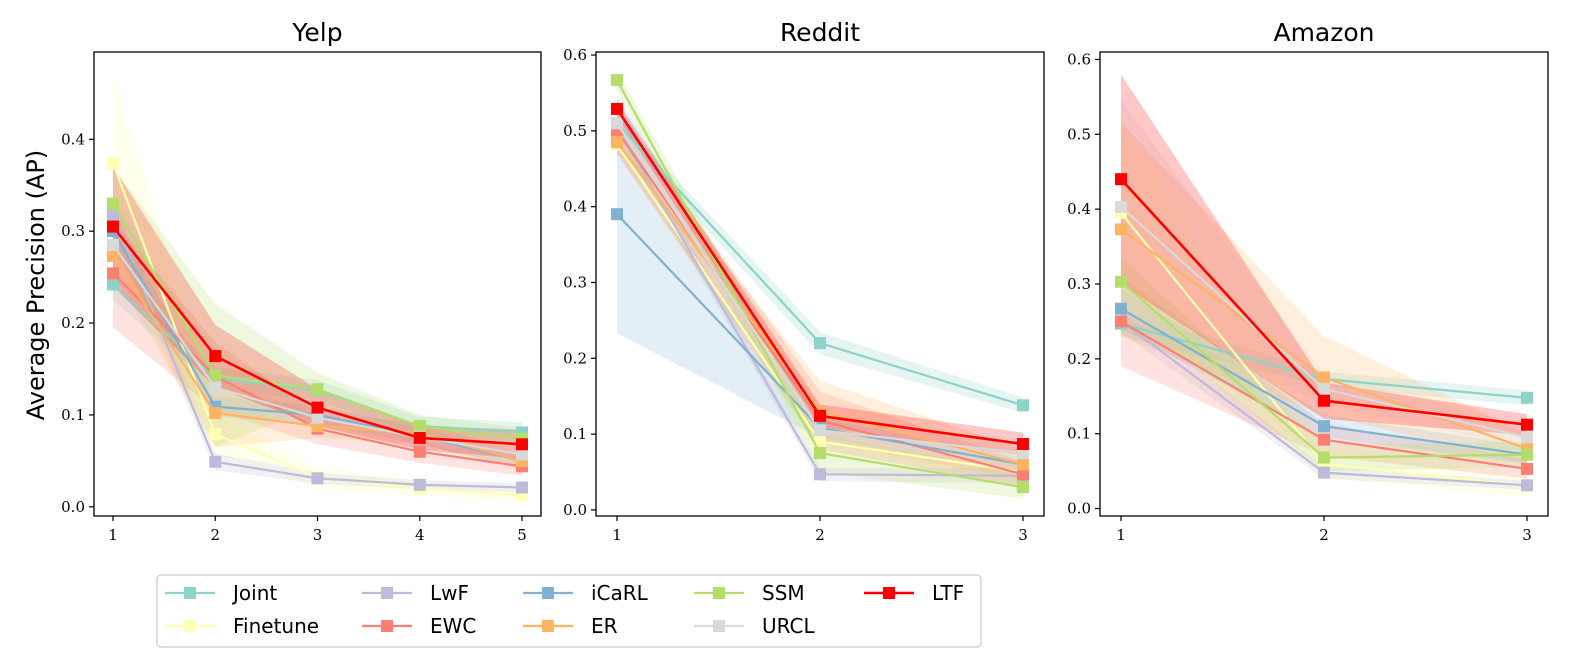  Describe the element at coordinates (719, 593) in the screenshot. I see `legend-marker-ssm` at that location.